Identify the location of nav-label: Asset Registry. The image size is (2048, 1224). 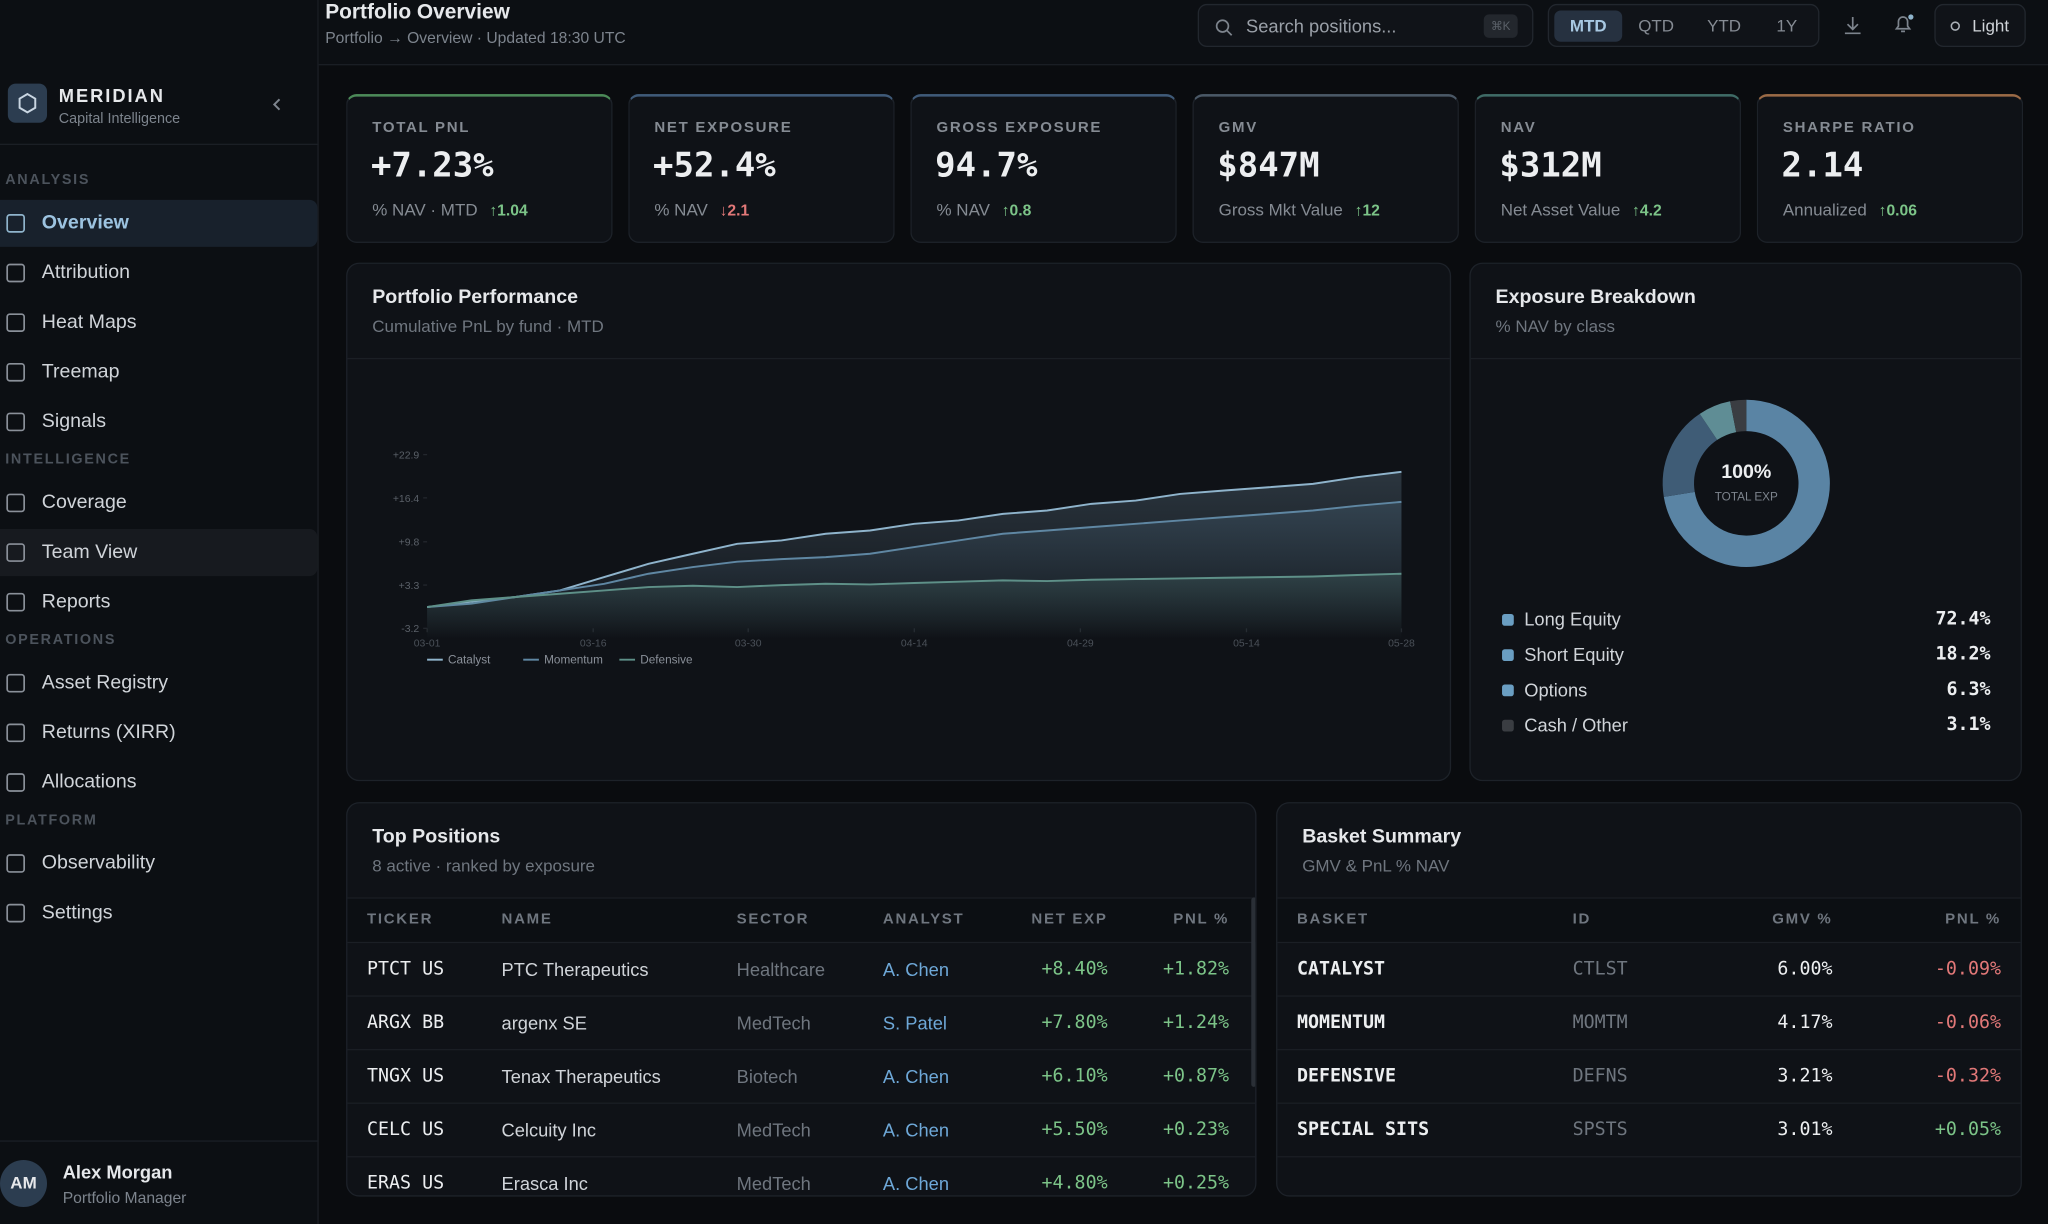
(105, 682).